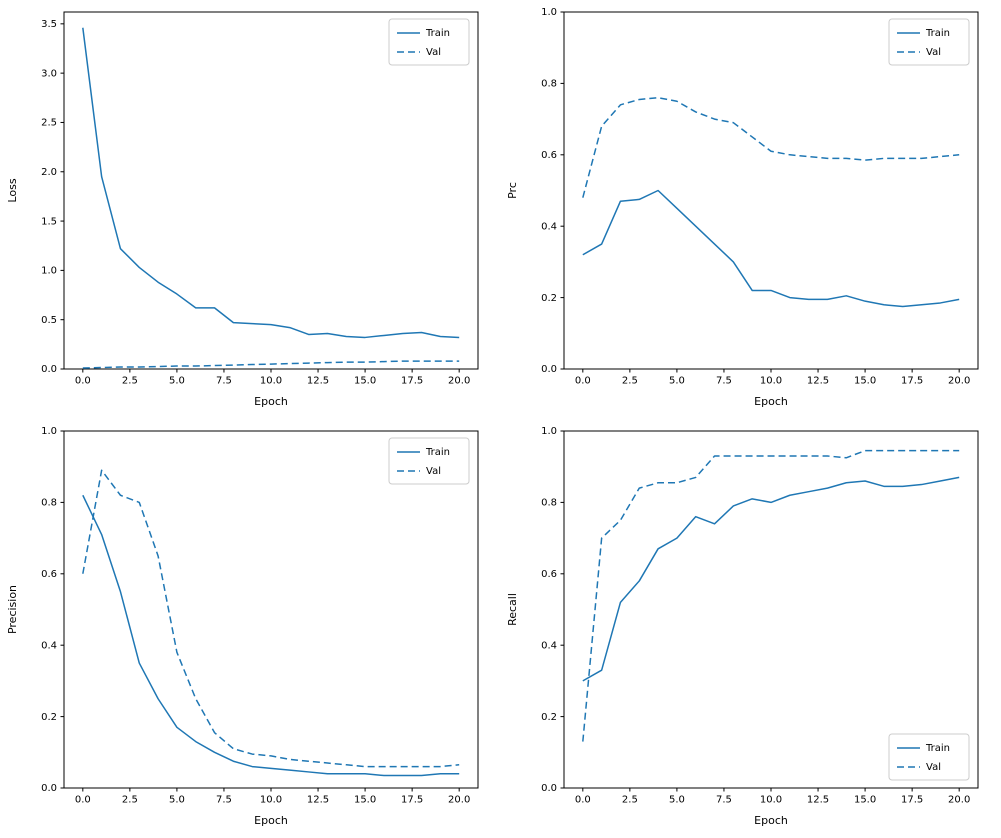 The width and height of the screenshot is (1001, 838). What do you see at coordinates (49, 172) in the screenshot?
I see `y-tick-label: 2.0` at bounding box center [49, 172].